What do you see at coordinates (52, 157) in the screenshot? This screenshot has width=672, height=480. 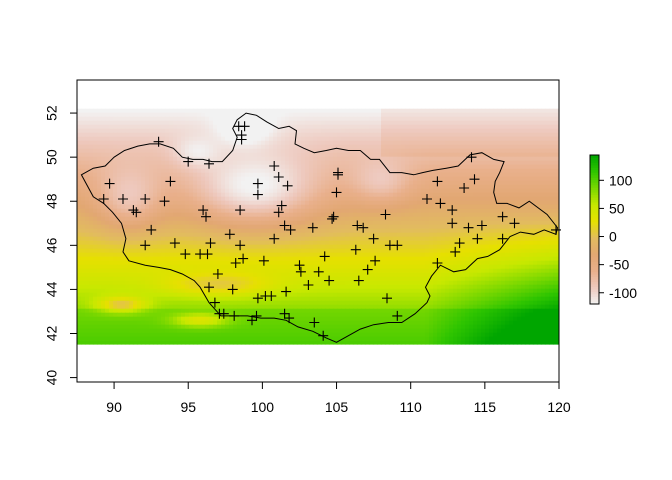 I see `y-tick-label: 50` at bounding box center [52, 157].